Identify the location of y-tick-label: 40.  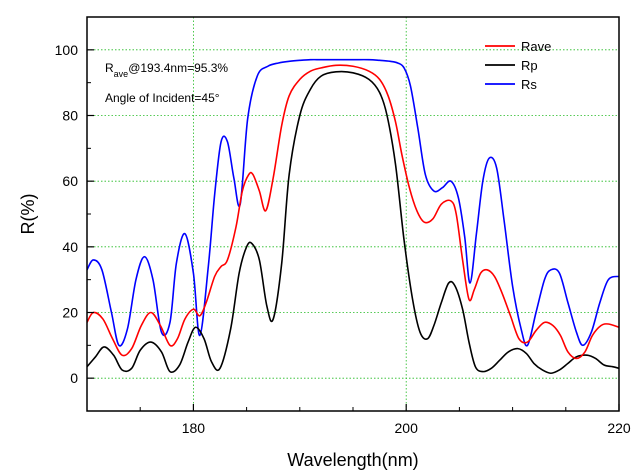
(70, 247).